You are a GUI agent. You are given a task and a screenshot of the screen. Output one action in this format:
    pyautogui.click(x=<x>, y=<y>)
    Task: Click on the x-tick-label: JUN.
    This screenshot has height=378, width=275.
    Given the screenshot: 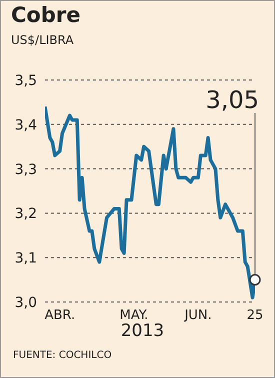 What is the action you would take?
    pyautogui.click(x=198, y=316)
    